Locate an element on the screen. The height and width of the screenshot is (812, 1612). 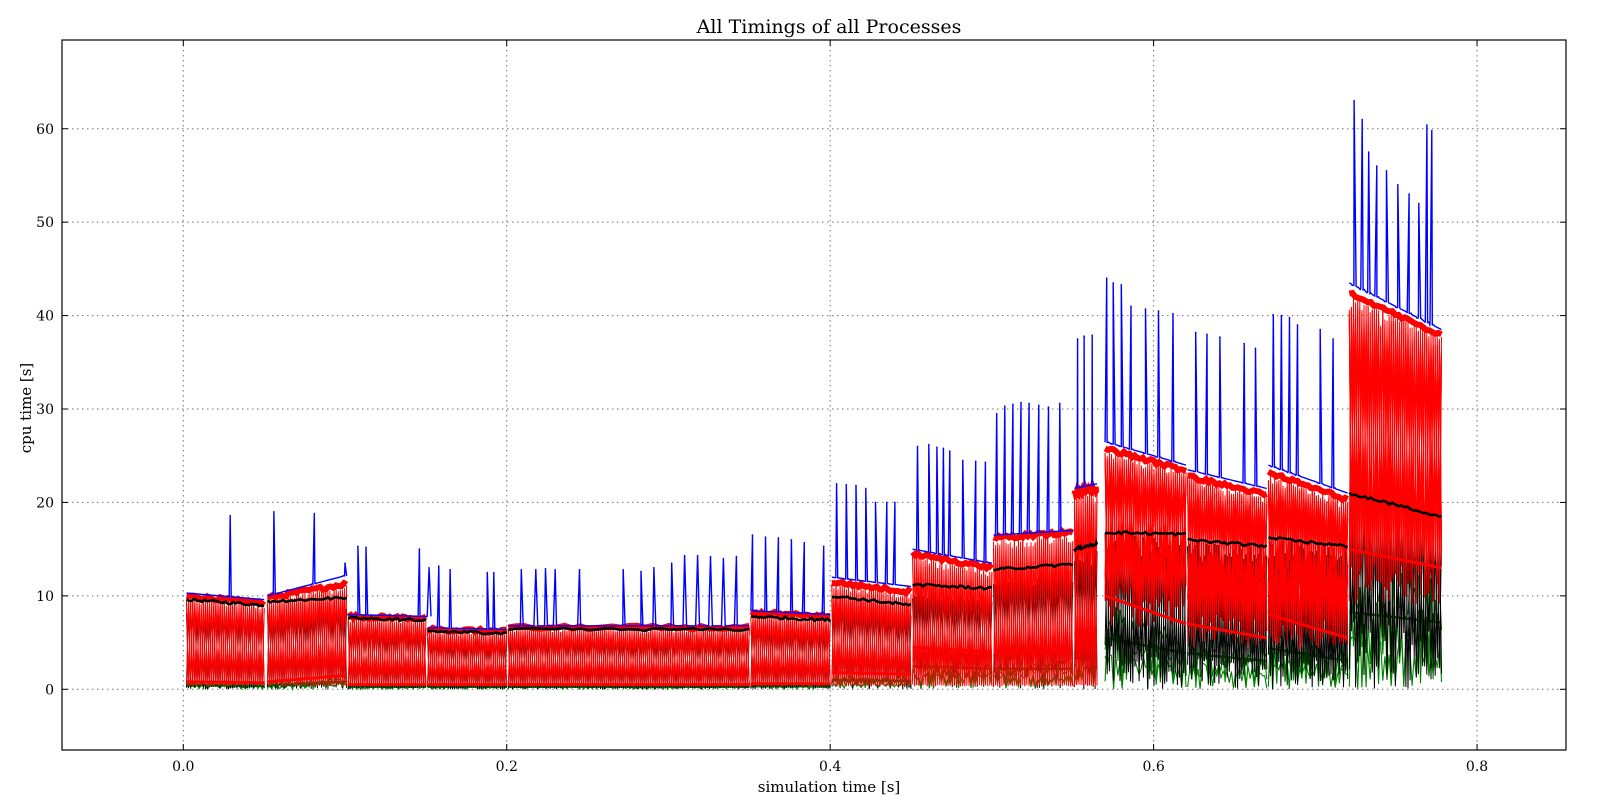
y-tick-label: 40 is located at coordinates (45, 317).